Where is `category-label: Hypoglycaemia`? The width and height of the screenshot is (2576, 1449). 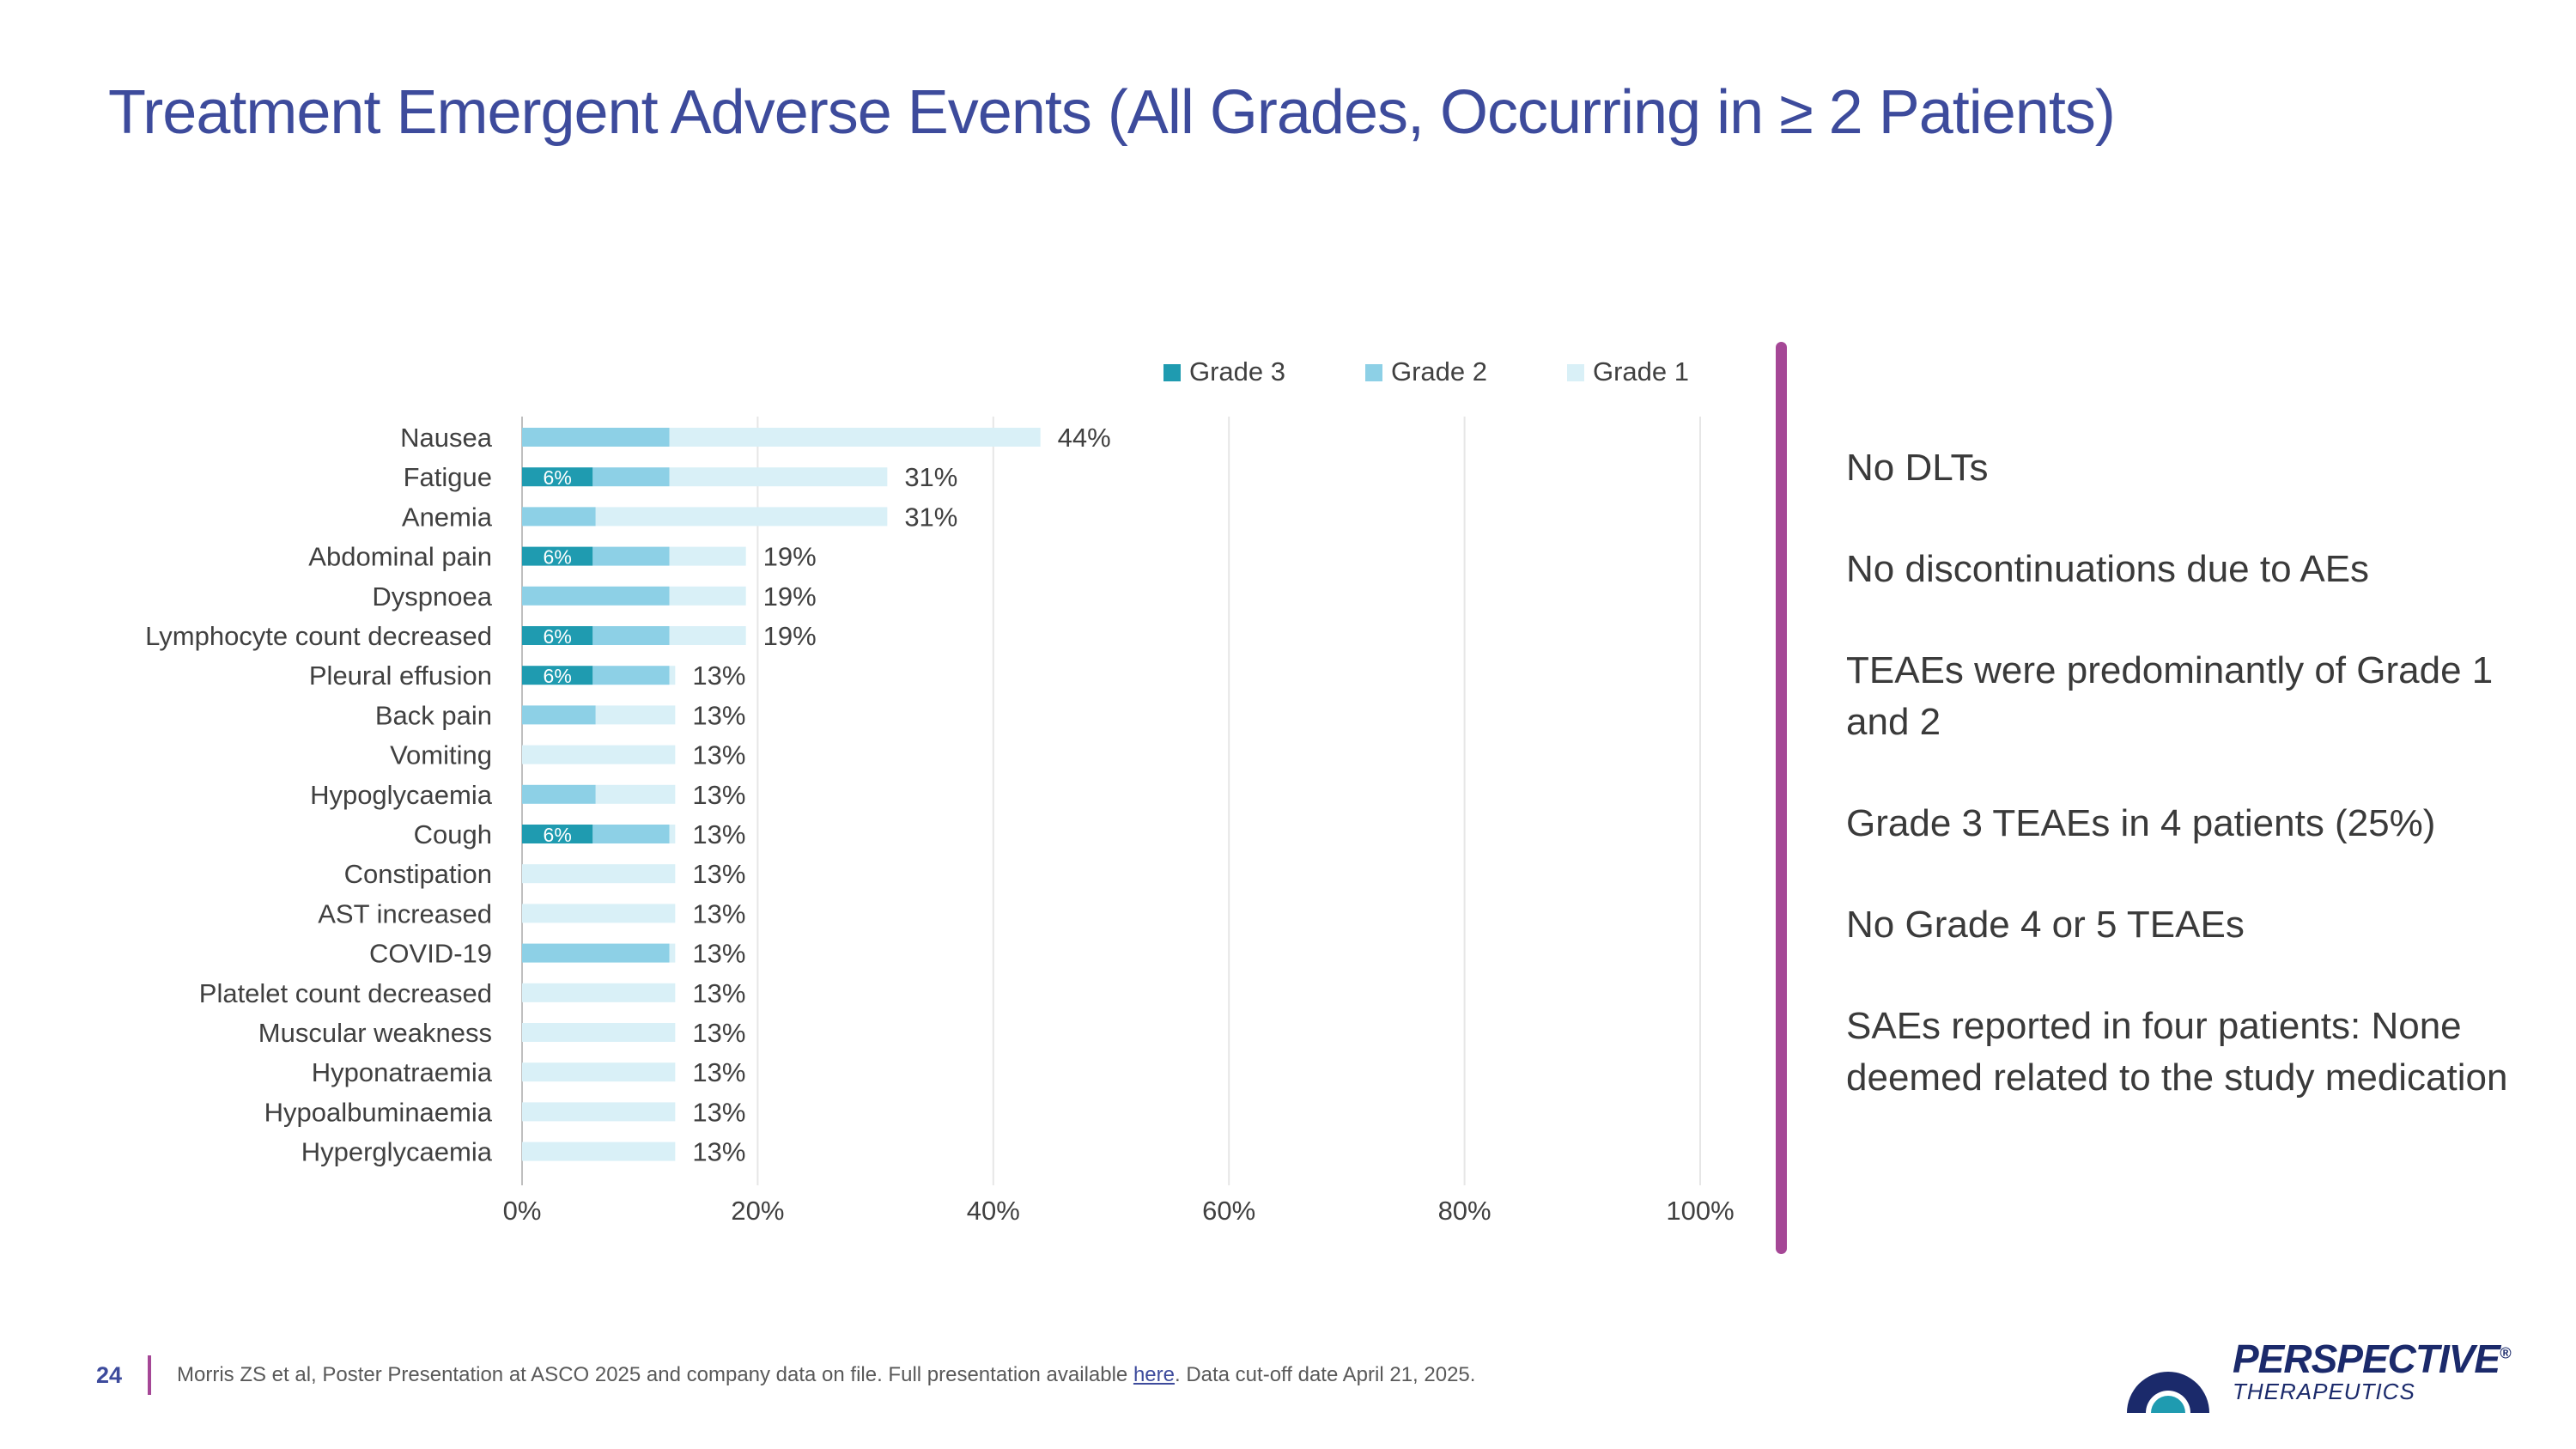
category-label: Hypoglycaemia is located at coordinates (401, 795).